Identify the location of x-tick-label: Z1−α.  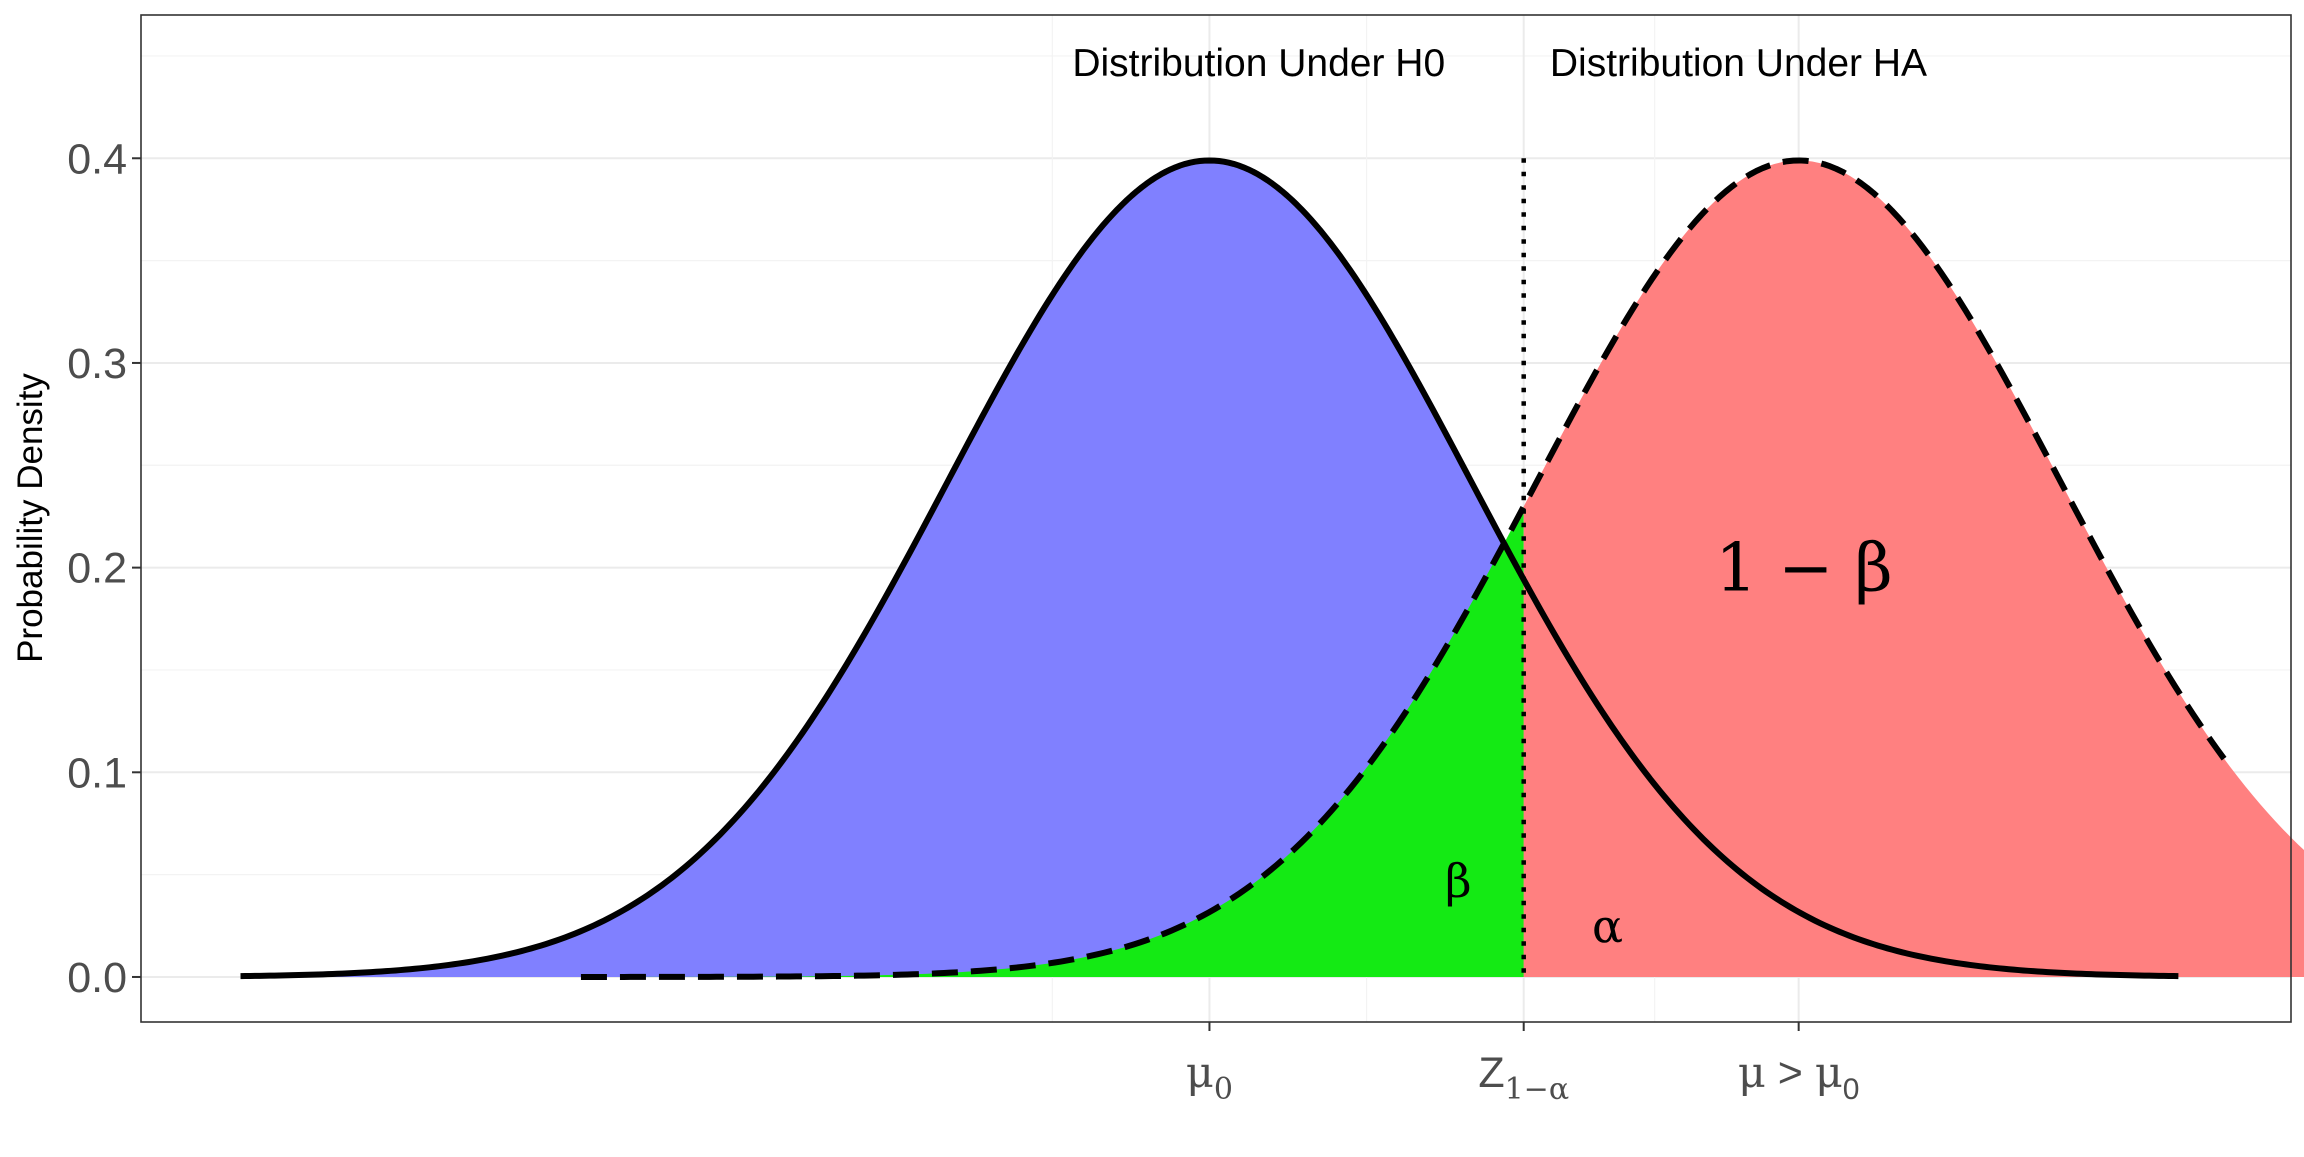
(1523, 1078).